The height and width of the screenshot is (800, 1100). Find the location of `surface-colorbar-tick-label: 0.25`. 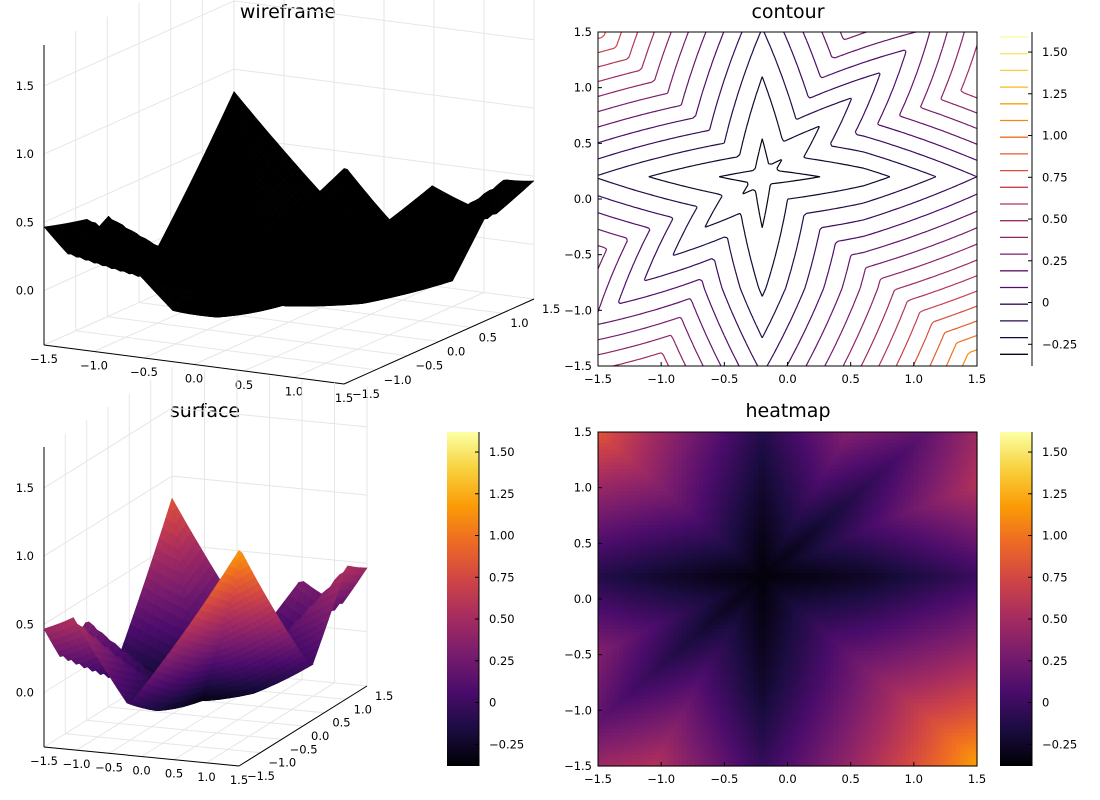

surface-colorbar-tick-label: 0.25 is located at coordinates (502, 661).